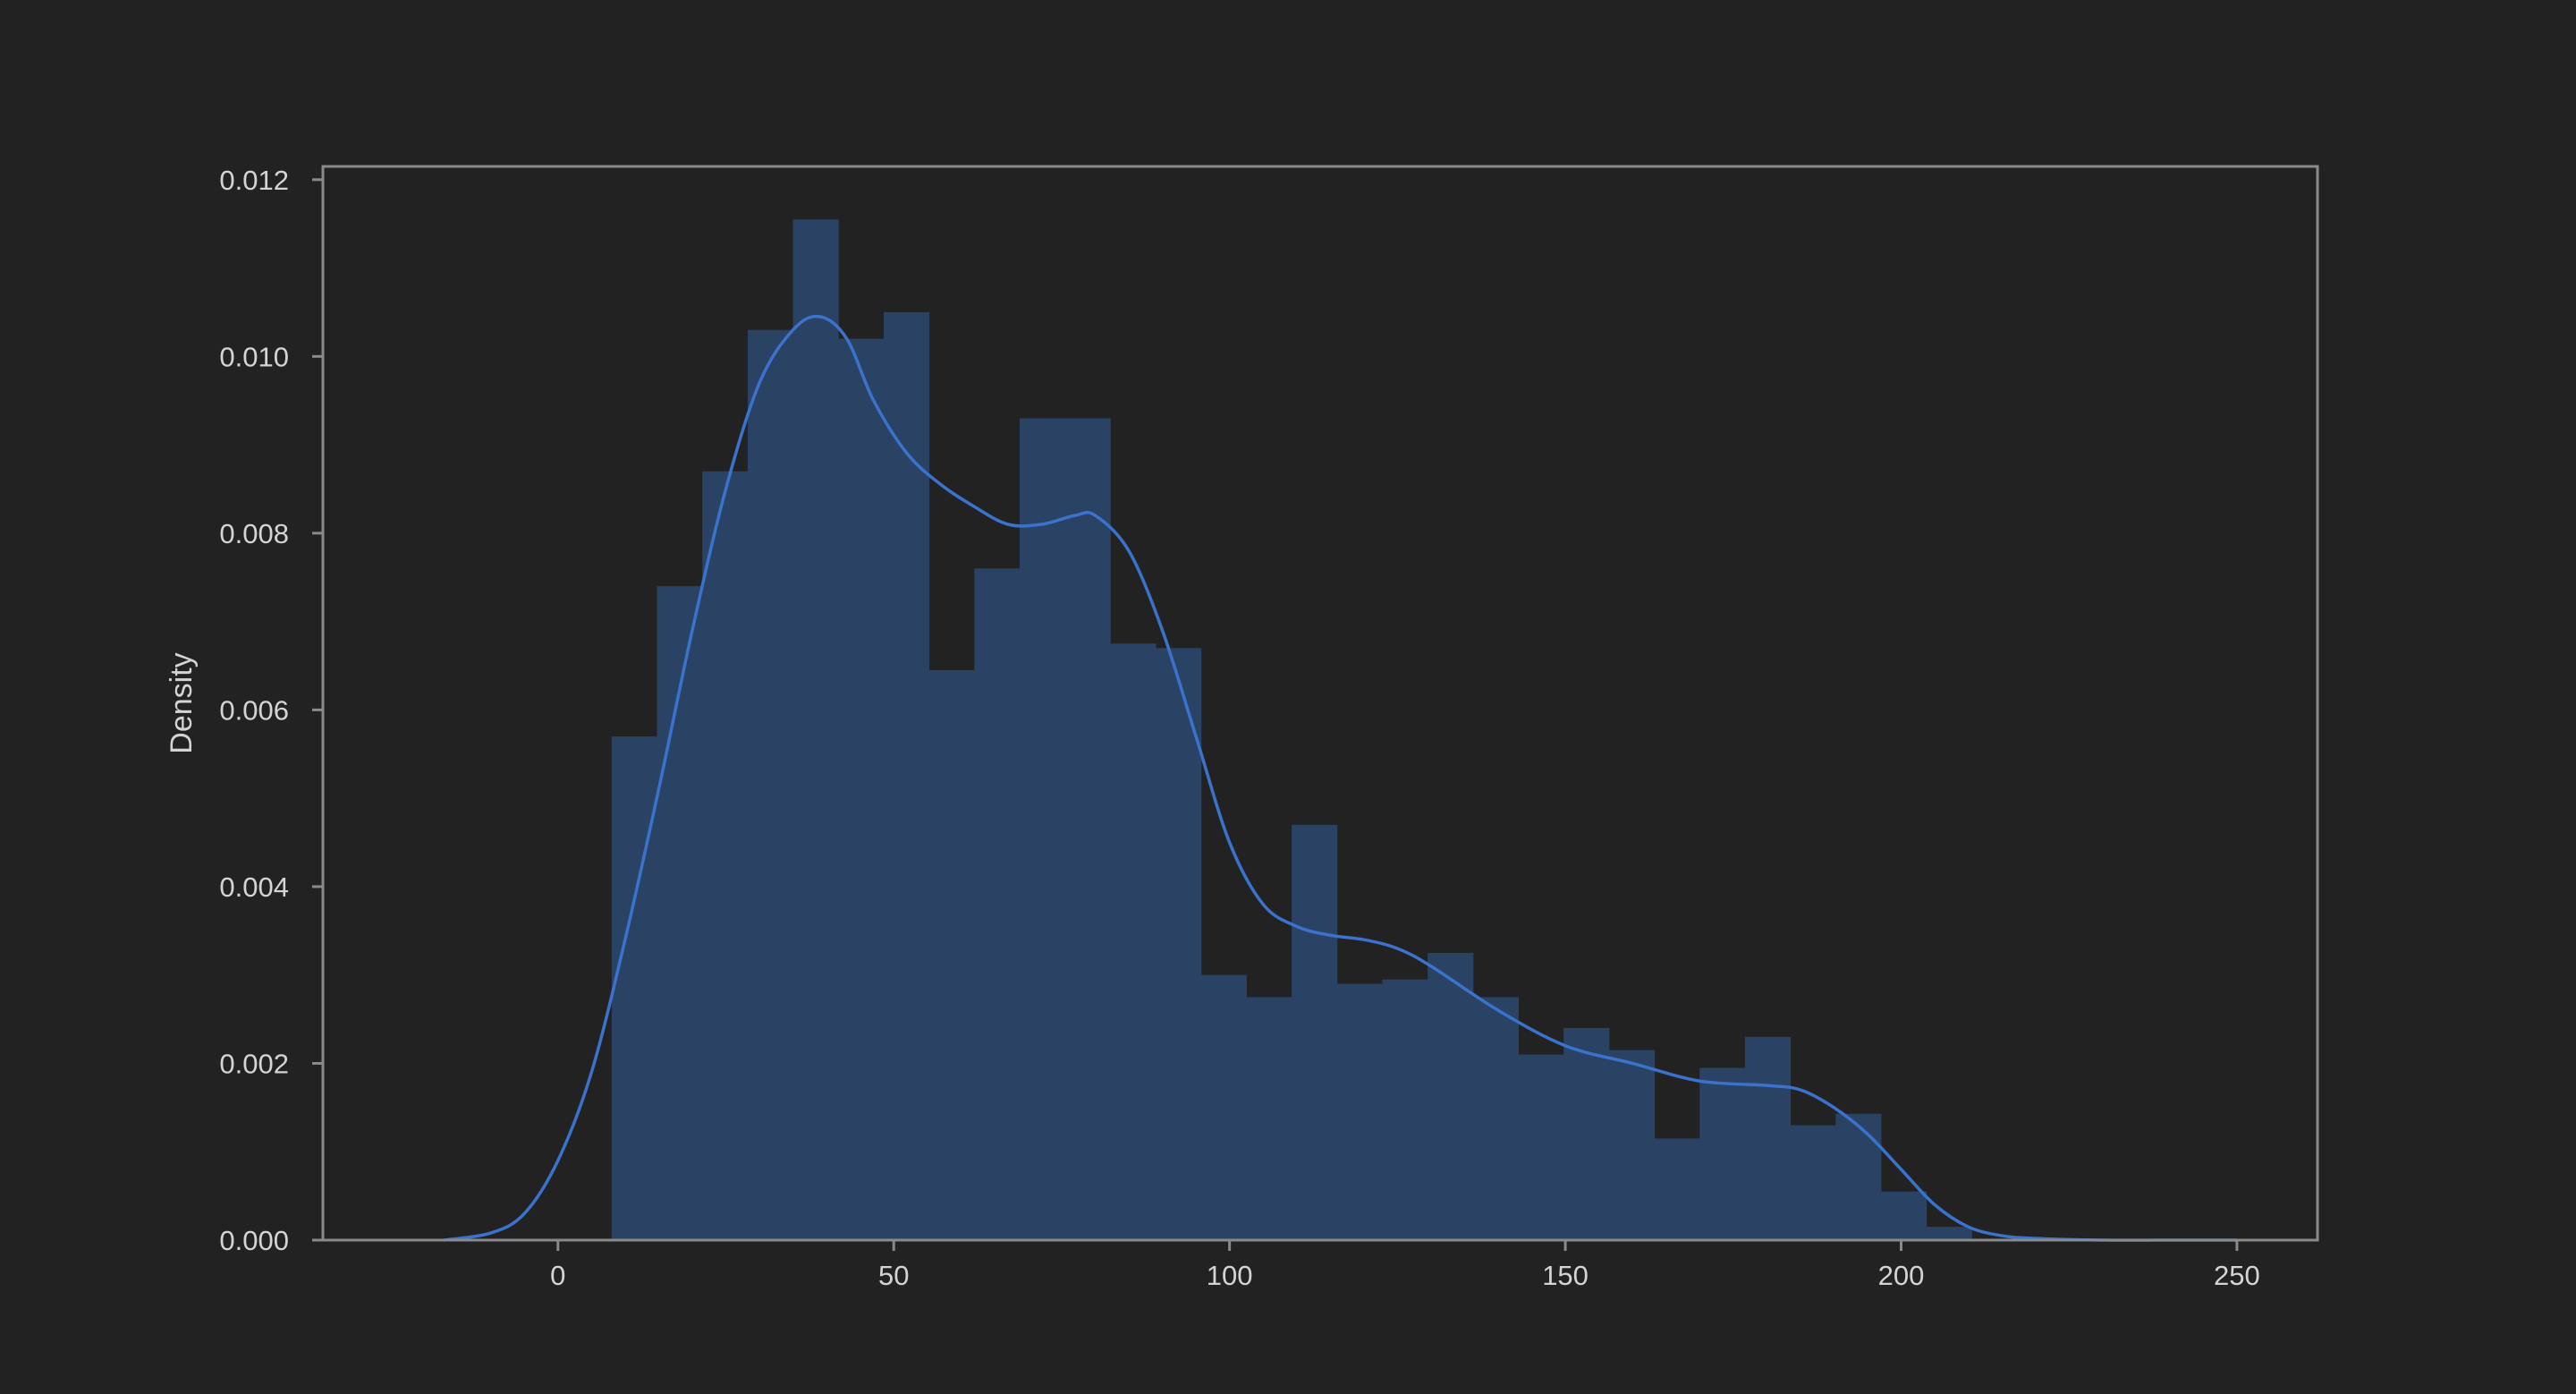 The width and height of the screenshot is (2576, 1394). What do you see at coordinates (1565, 1275) in the screenshot?
I see `x-tick-label: 150` at bounding box center [1565, 1275].